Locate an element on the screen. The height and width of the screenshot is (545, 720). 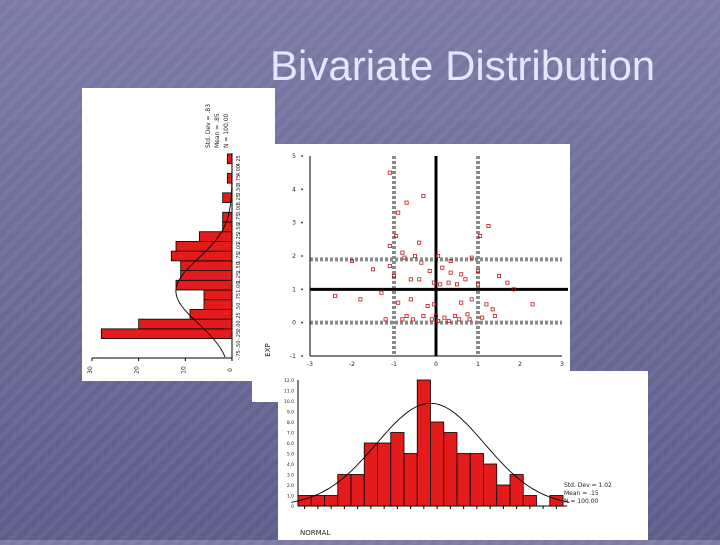
left-category-label: 2.50 is located at coordinates (239, 228).